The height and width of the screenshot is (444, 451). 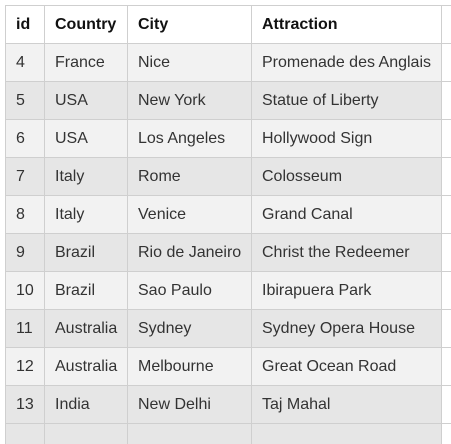 What do you see at coordinates (25, 62) in the screenshot?
I see `cell-id: 4` at bounding box center [25, 62].